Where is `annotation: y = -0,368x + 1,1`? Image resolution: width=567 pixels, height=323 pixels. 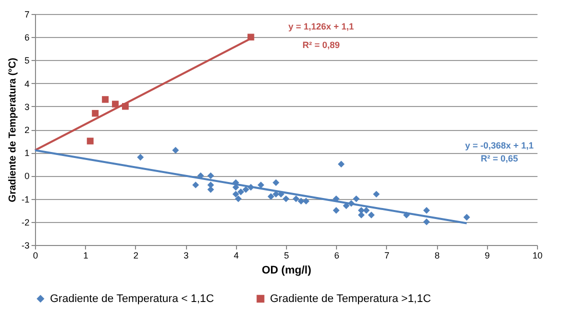
annotation: y = -0,368x + 1,1 is located at coordinates (499, 145).